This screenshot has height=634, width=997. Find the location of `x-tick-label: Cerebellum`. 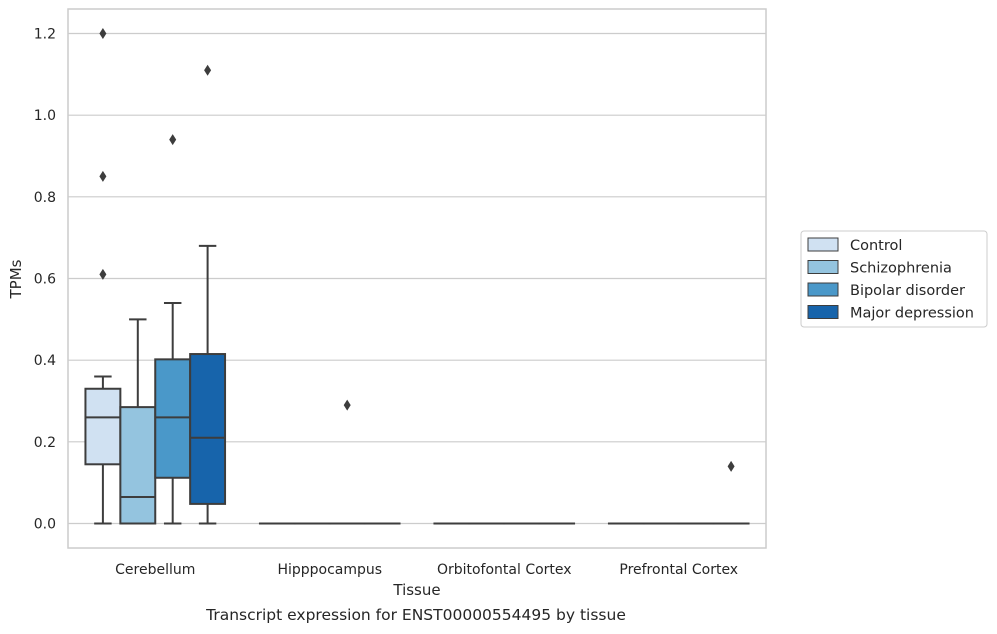

x-tick-label: Cerebellum is located at coordinates (155, 570).